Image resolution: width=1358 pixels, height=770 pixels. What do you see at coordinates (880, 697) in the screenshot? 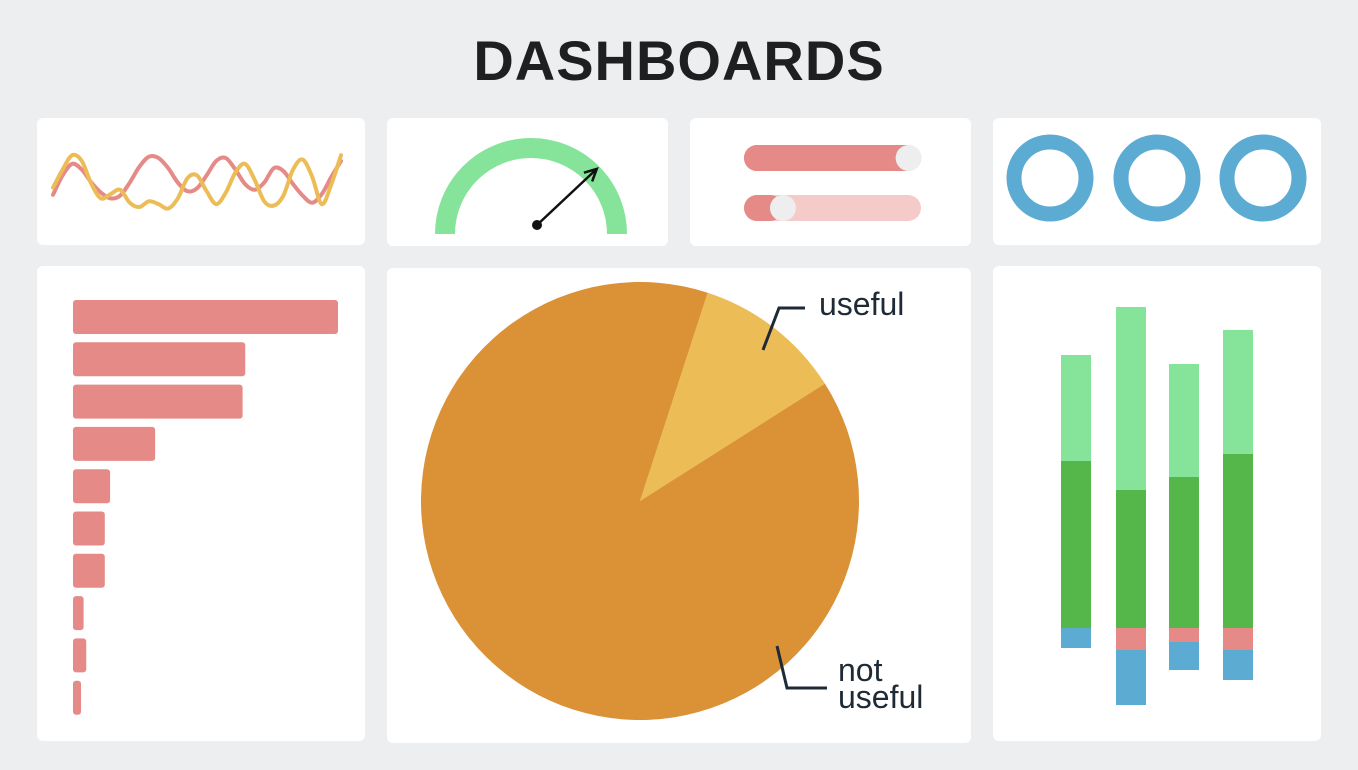
I see `not-useful-label-line2: useful` at bounding box center [880, 697].